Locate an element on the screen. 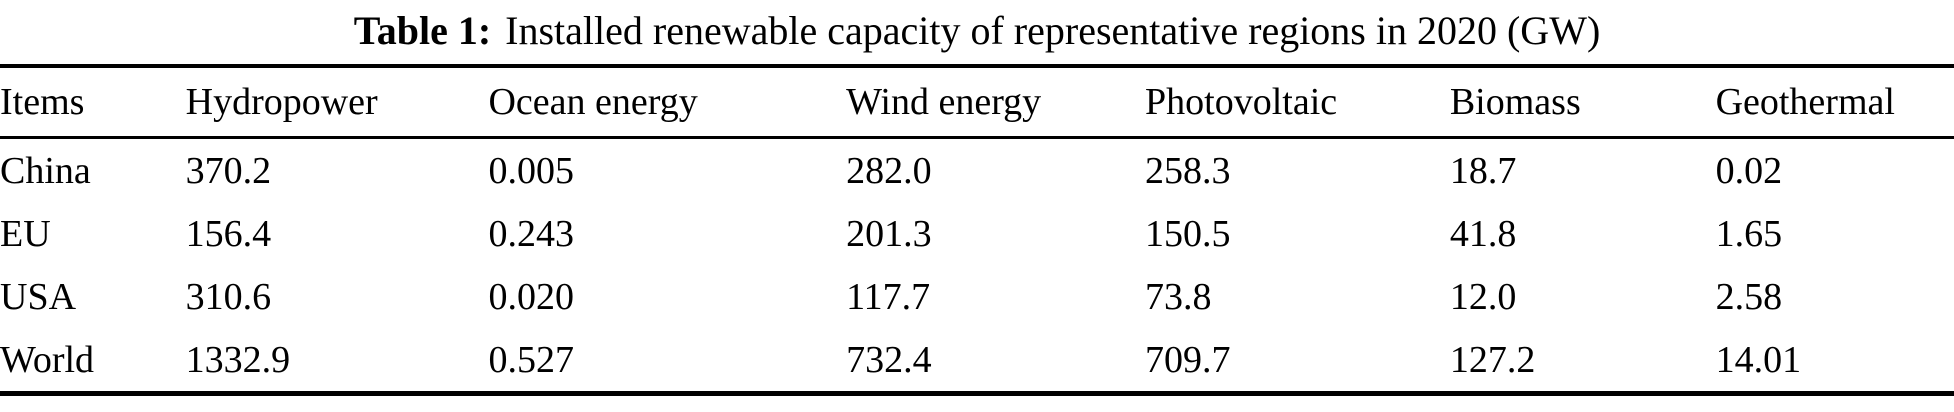  column-header-ocean-energy: Ocean energy is located at coordinates (667, 102).